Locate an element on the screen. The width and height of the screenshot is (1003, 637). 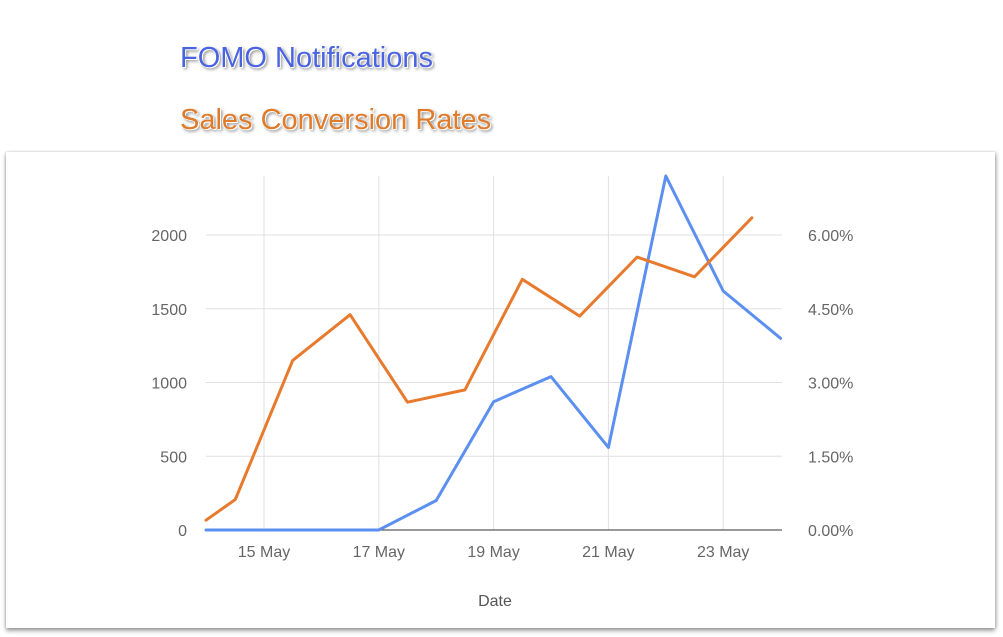
y-right-tick-label: 0.00% is located at coordinates (830, 531).